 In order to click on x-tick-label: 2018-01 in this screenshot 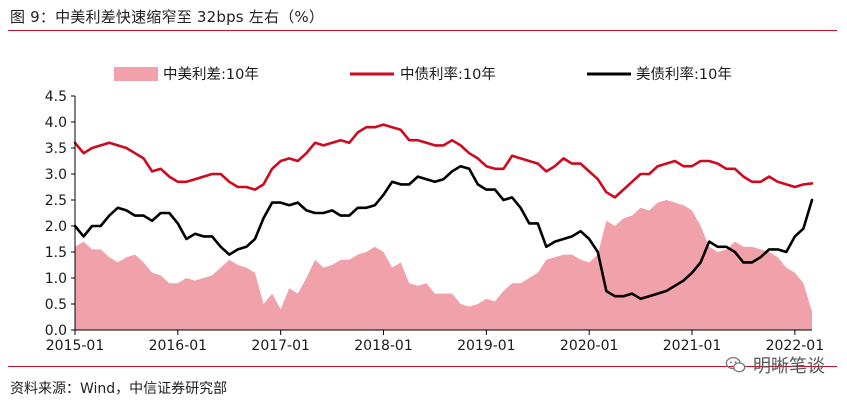, I will do `click(383, 346)`.